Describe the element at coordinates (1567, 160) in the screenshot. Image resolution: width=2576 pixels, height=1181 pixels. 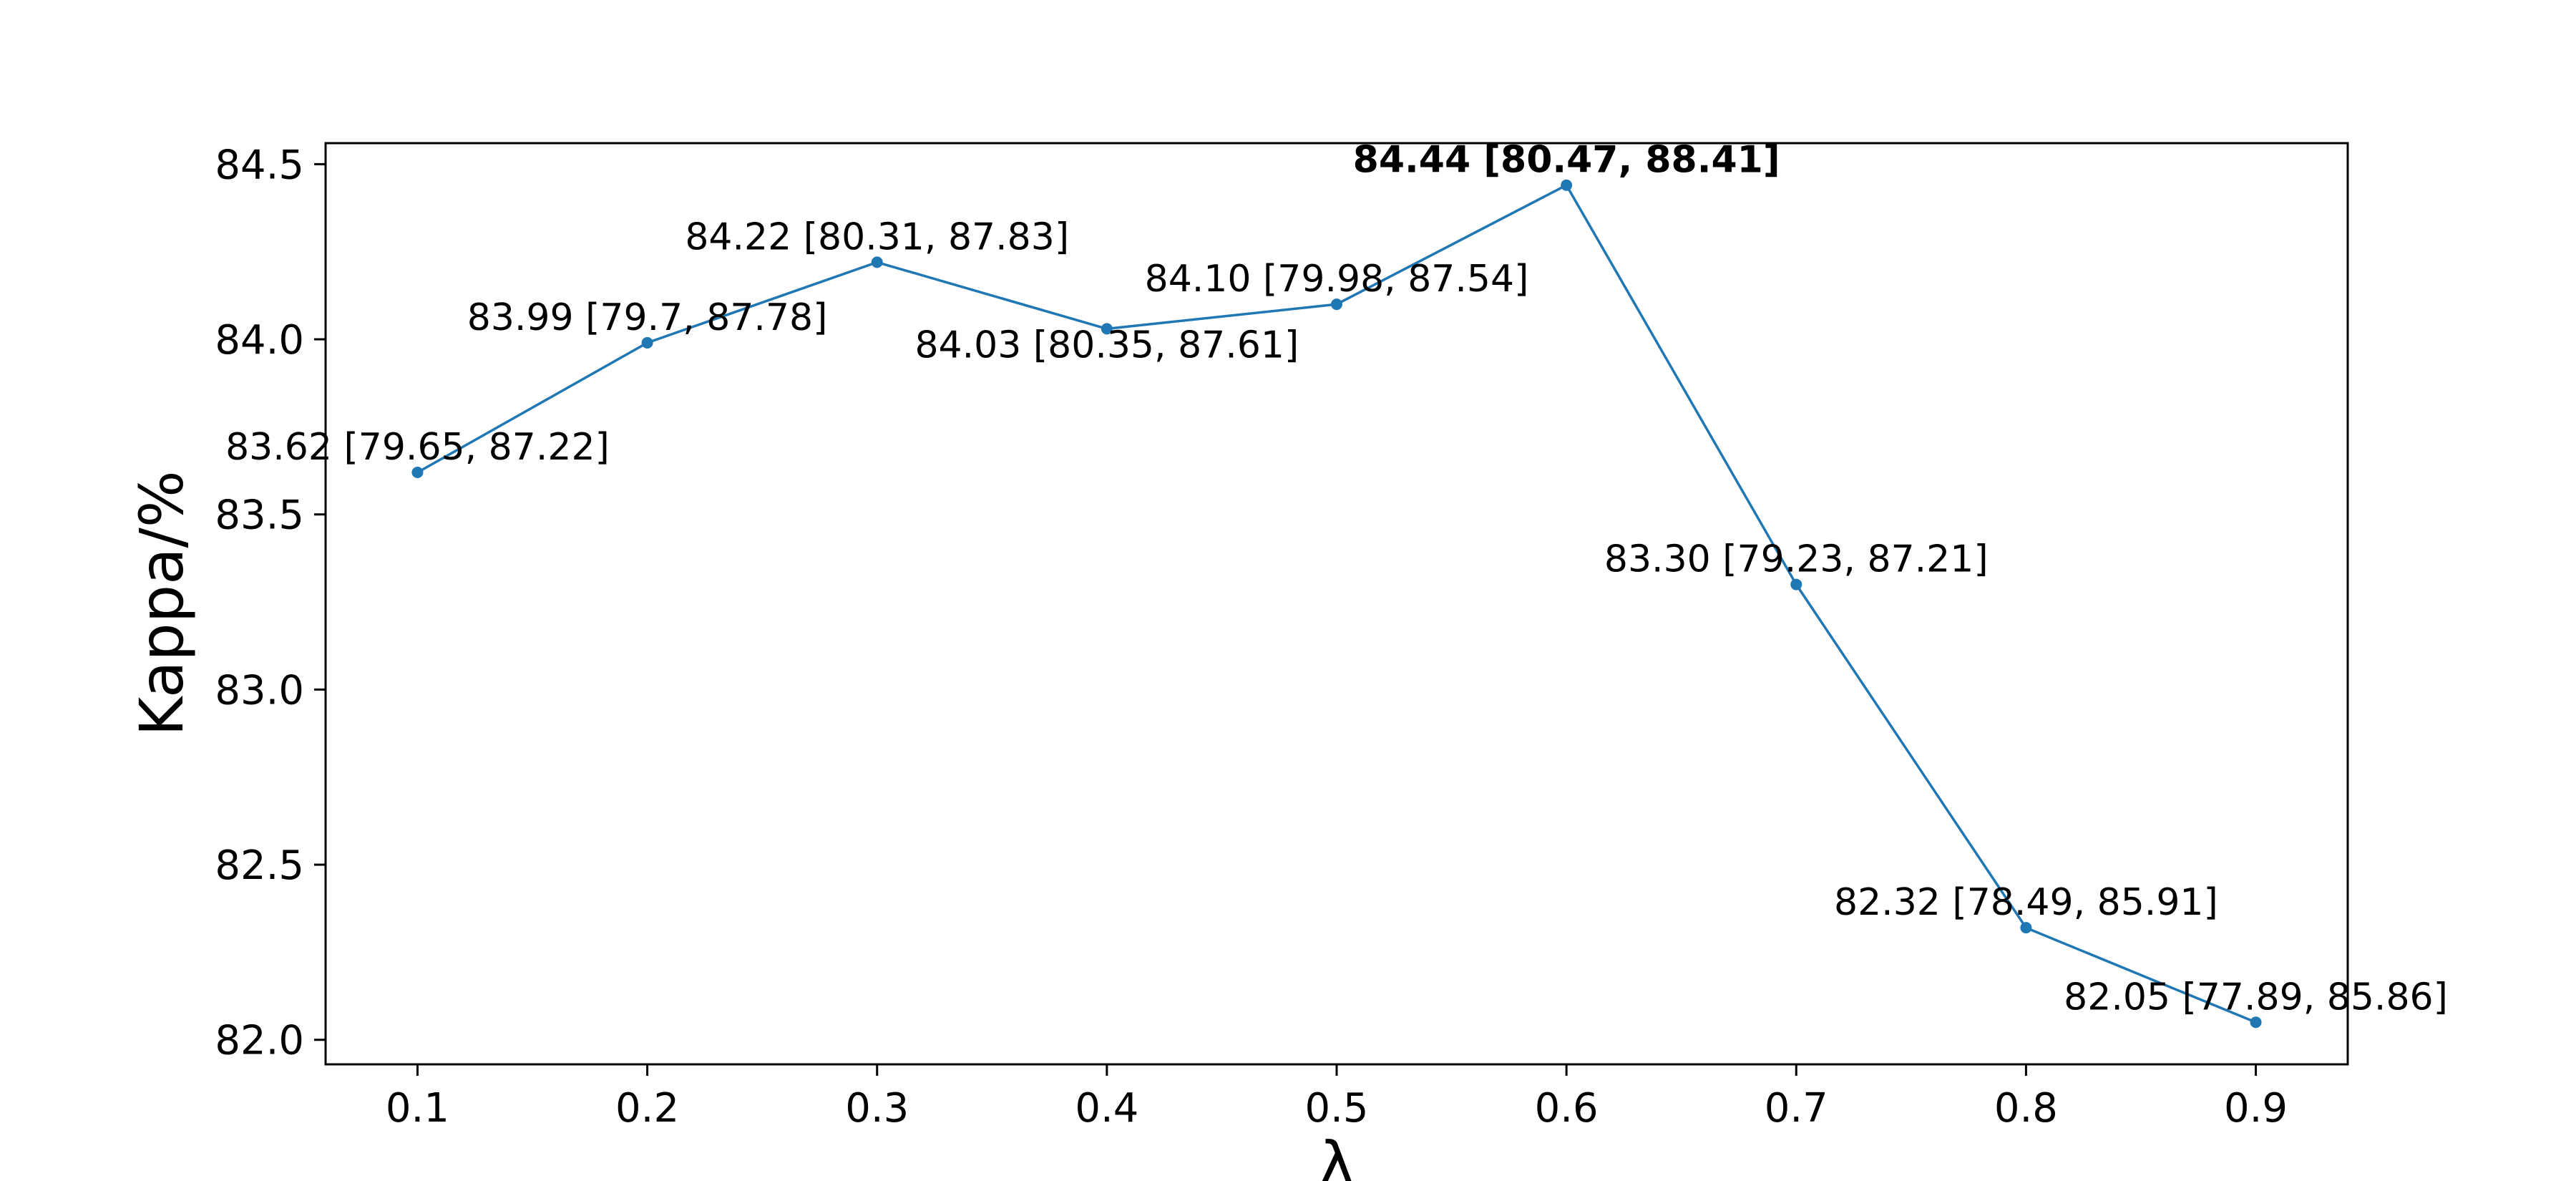
I see `data-label: 84.44 [80.47, 88.41]` at that location.